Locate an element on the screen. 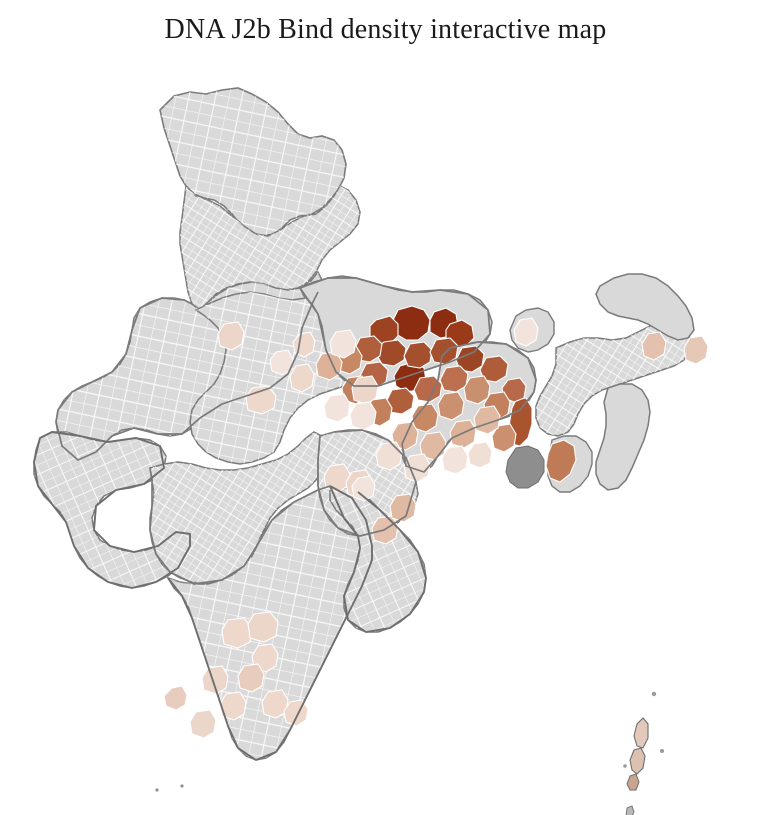  district-shaded-t2-up-west is located at coordinates (231, 336).